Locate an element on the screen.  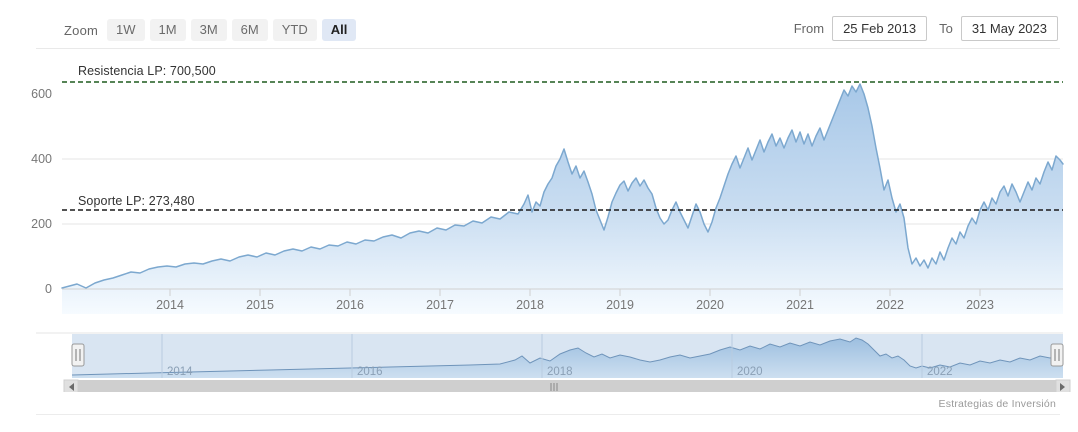
navigator-year-labels: 2014 2016 2018 2020 2022 is located at coordinates (560, 372).